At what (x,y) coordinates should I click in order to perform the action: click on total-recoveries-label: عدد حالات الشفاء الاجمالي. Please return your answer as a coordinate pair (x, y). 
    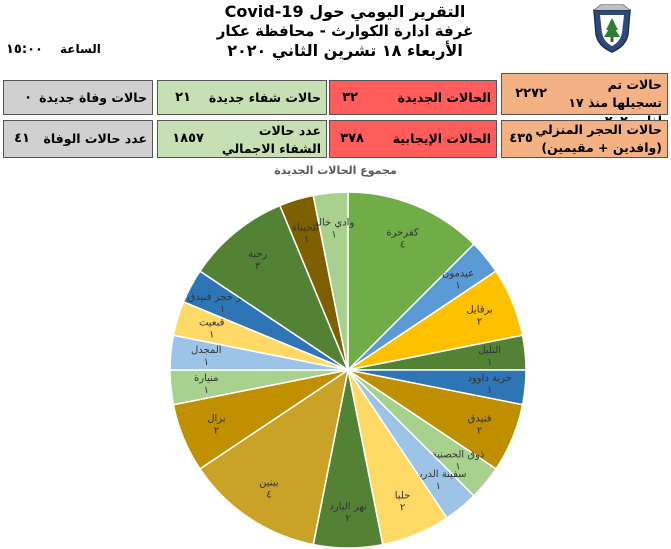
    Looking at the image, I should click on (271, 139).